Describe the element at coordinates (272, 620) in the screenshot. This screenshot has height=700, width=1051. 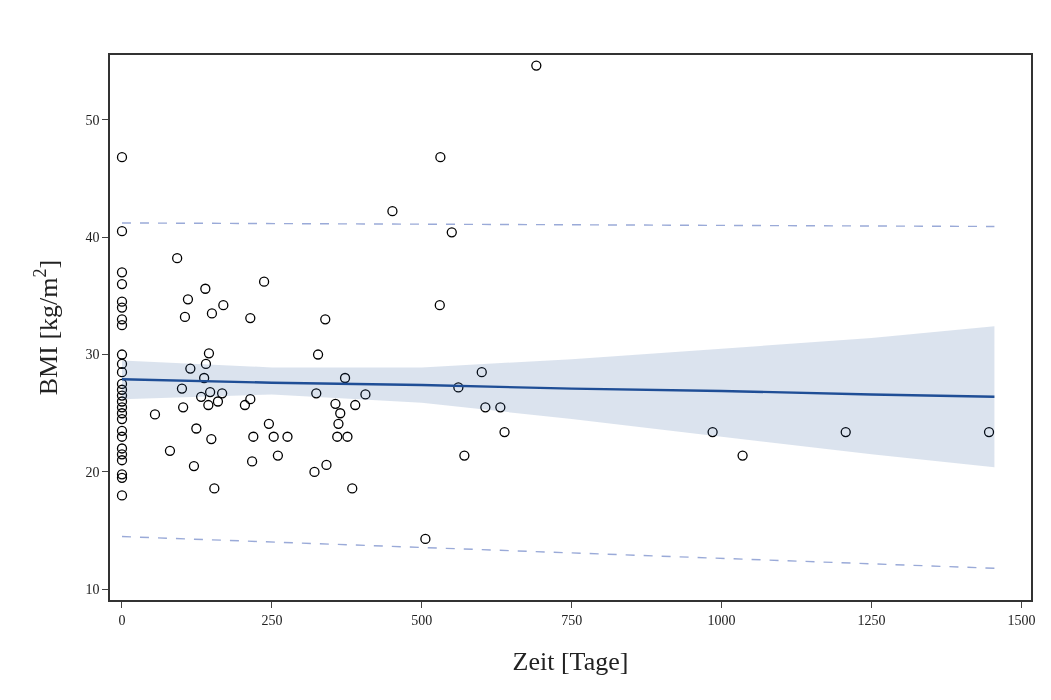
I see `x-tick-label: 250` at that location.